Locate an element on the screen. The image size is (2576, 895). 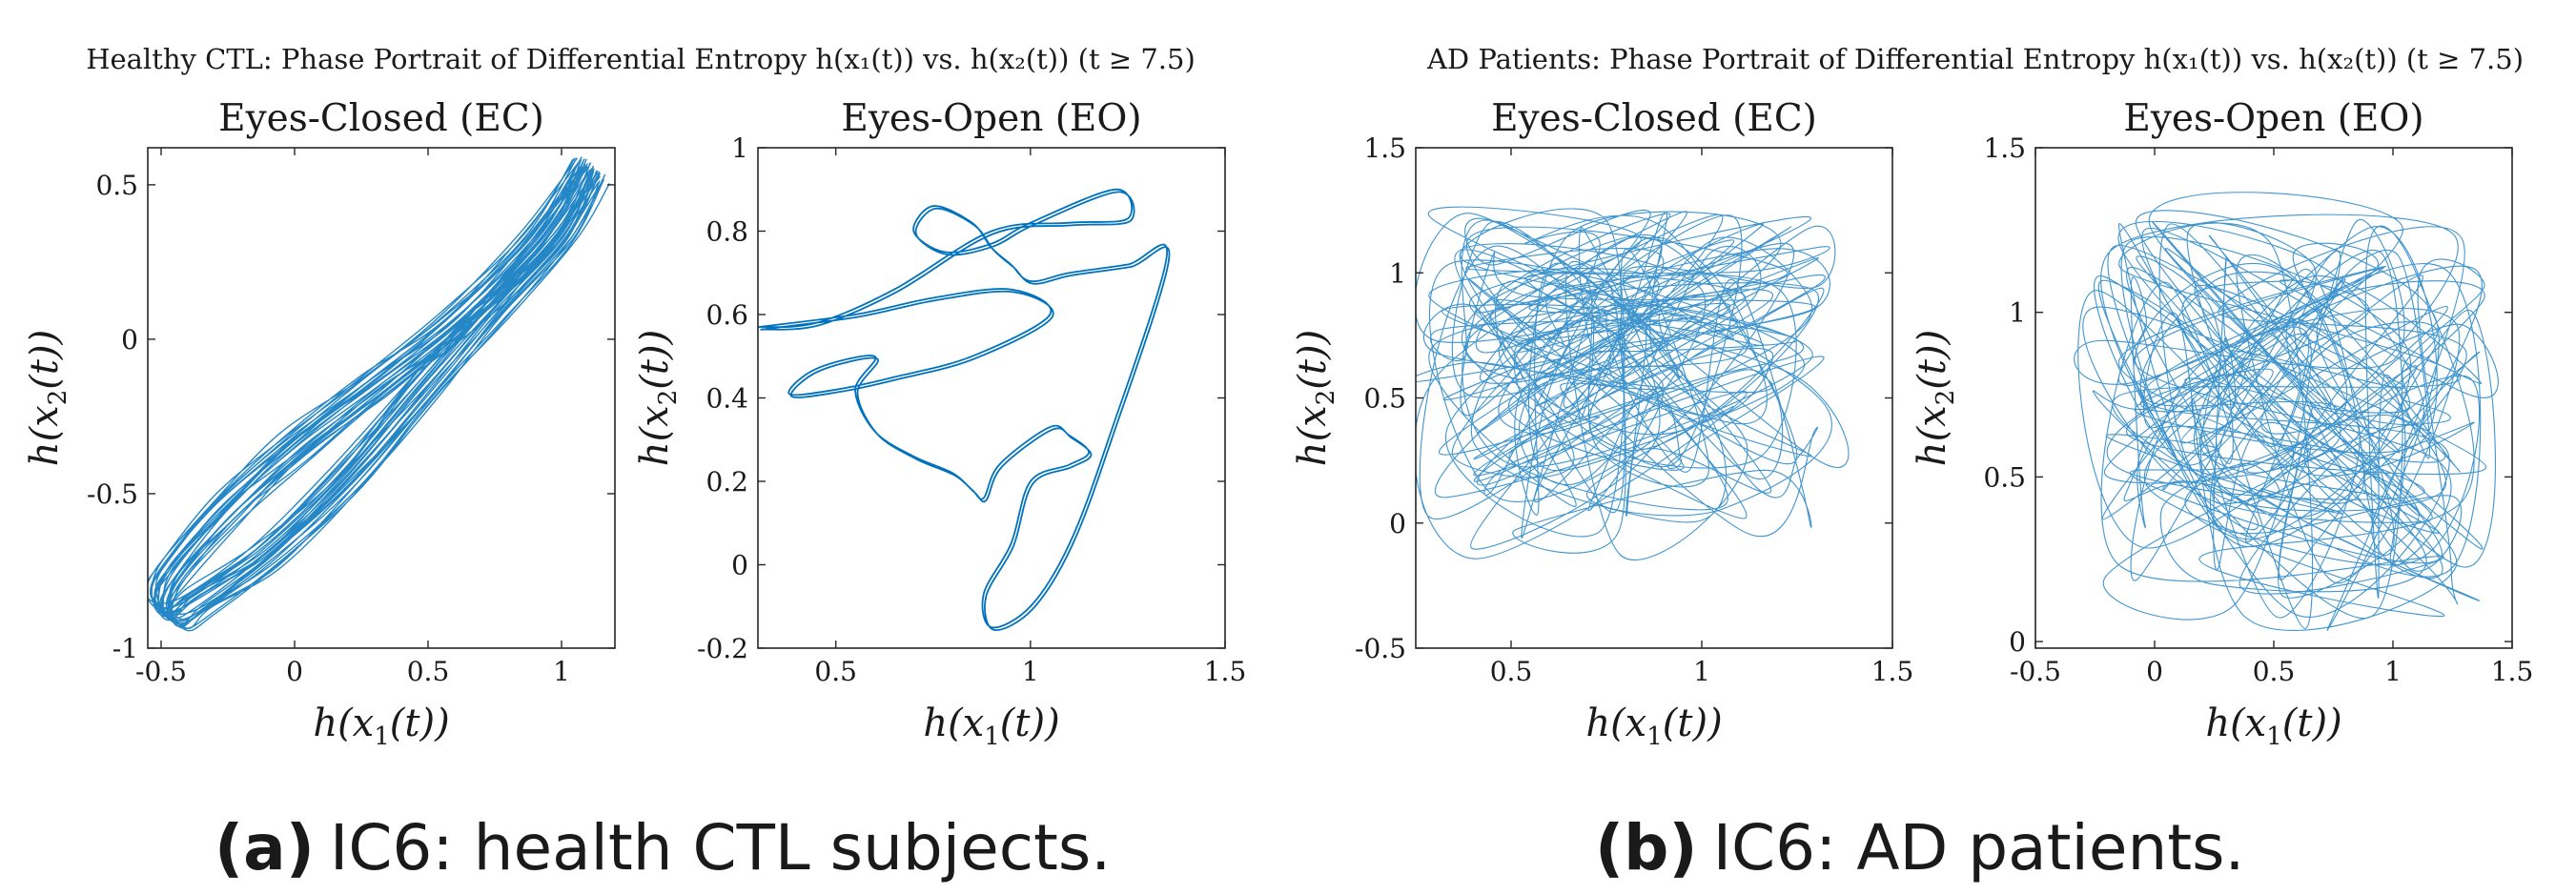
panel-title-ad-ec: Eyes-Closed (EC) is located at coordinates (1654, 118).